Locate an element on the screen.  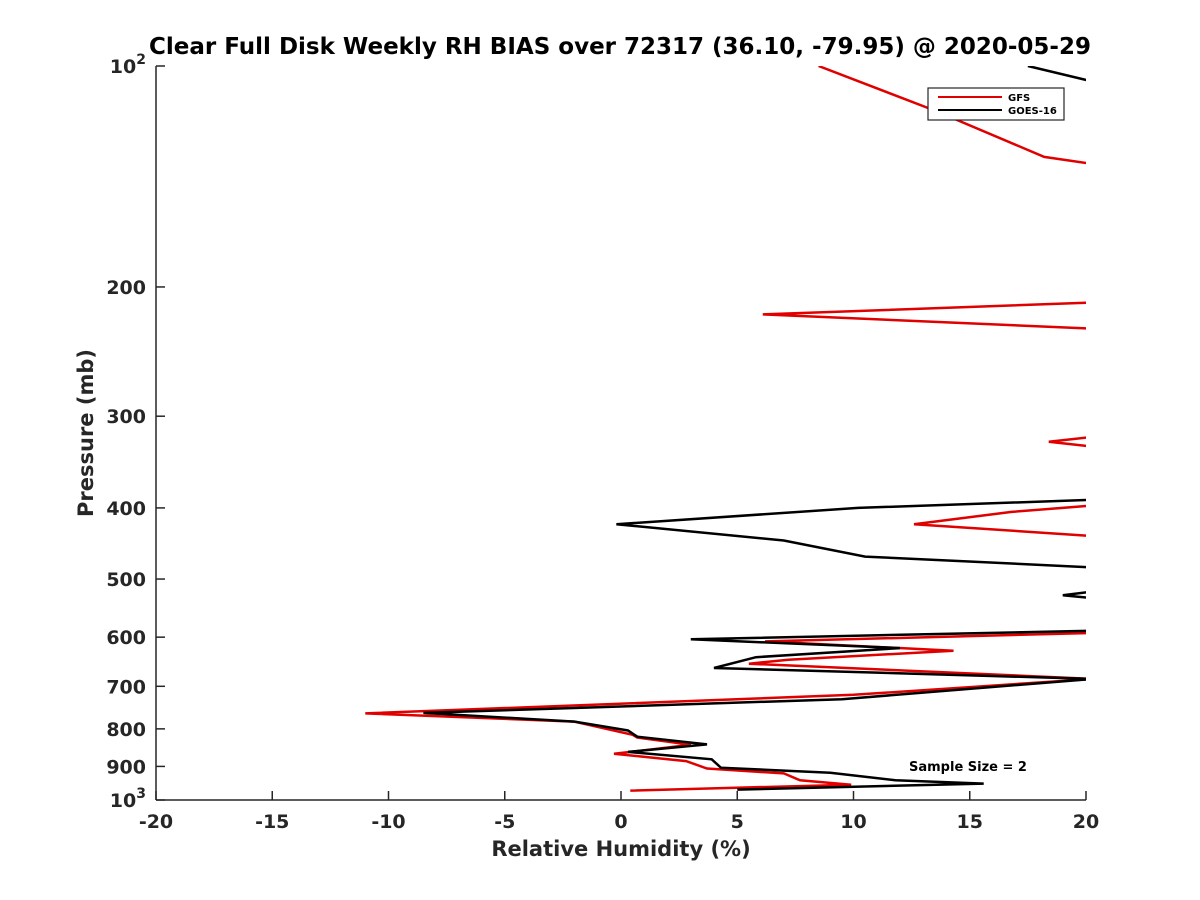
x-tick-label: -15 is located at coordinates (272, 822).